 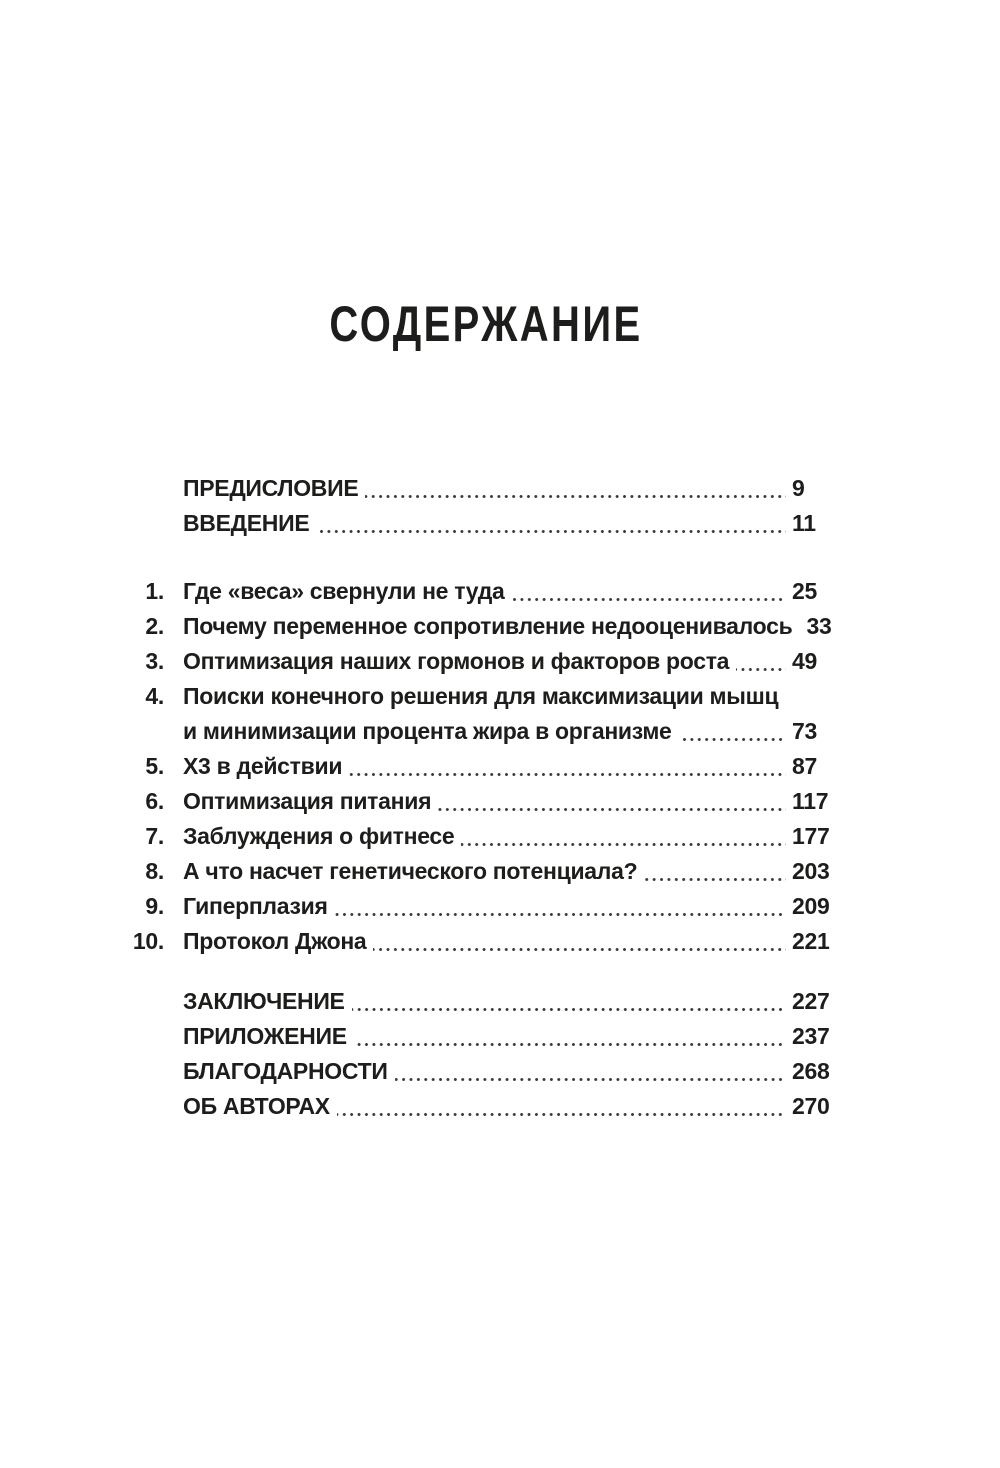 What do you see at coordinates (154, 766) in the screenshot?
I see `chapter-number: 5.` at bounding box center [154, 766].